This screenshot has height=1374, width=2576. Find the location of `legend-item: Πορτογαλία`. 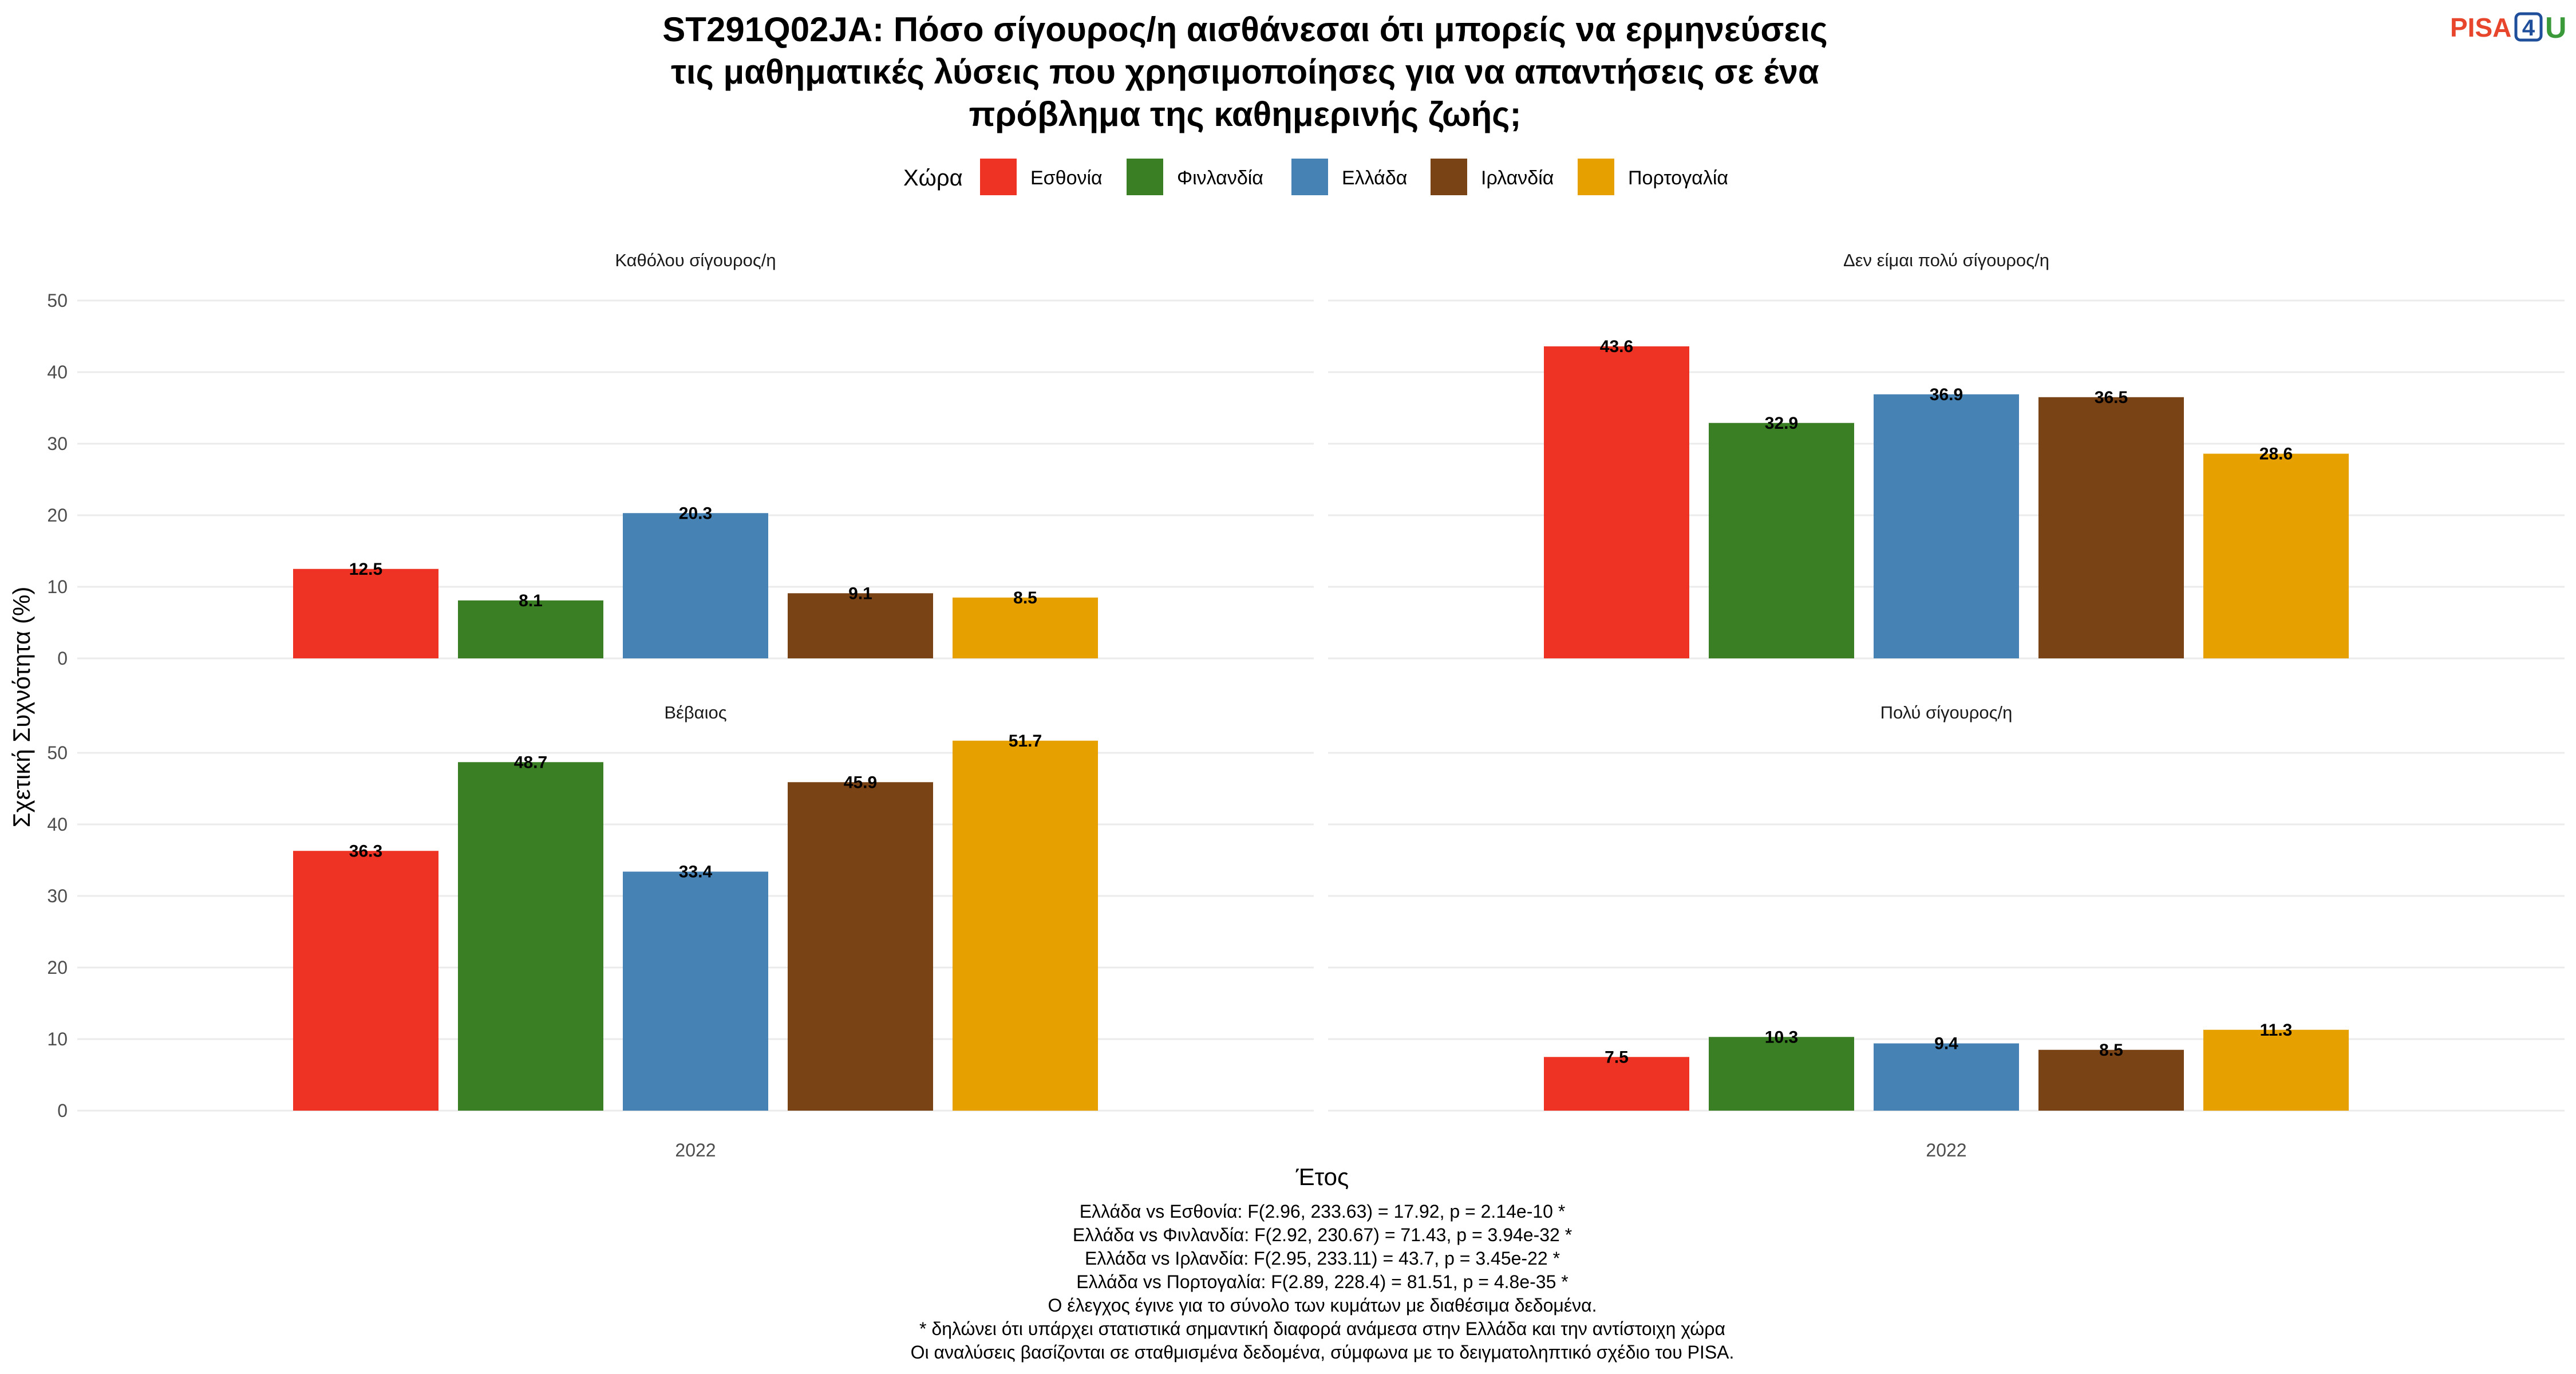

legend-item: Πορτογαλία is located at coordinates (1653, 177).